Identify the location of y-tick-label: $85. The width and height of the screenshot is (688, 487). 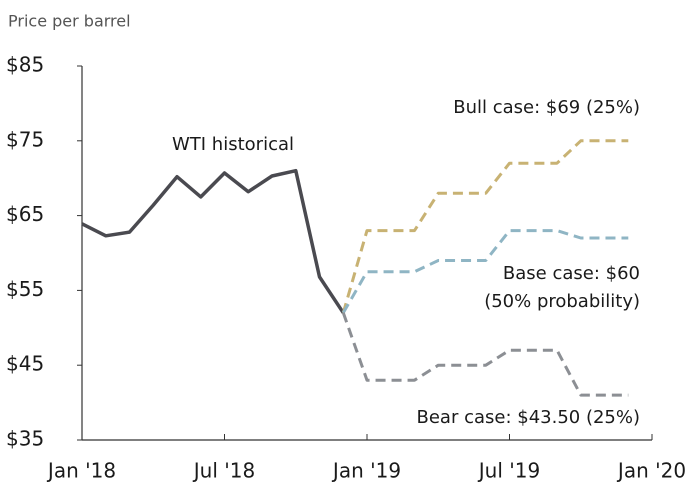
(25, 65).